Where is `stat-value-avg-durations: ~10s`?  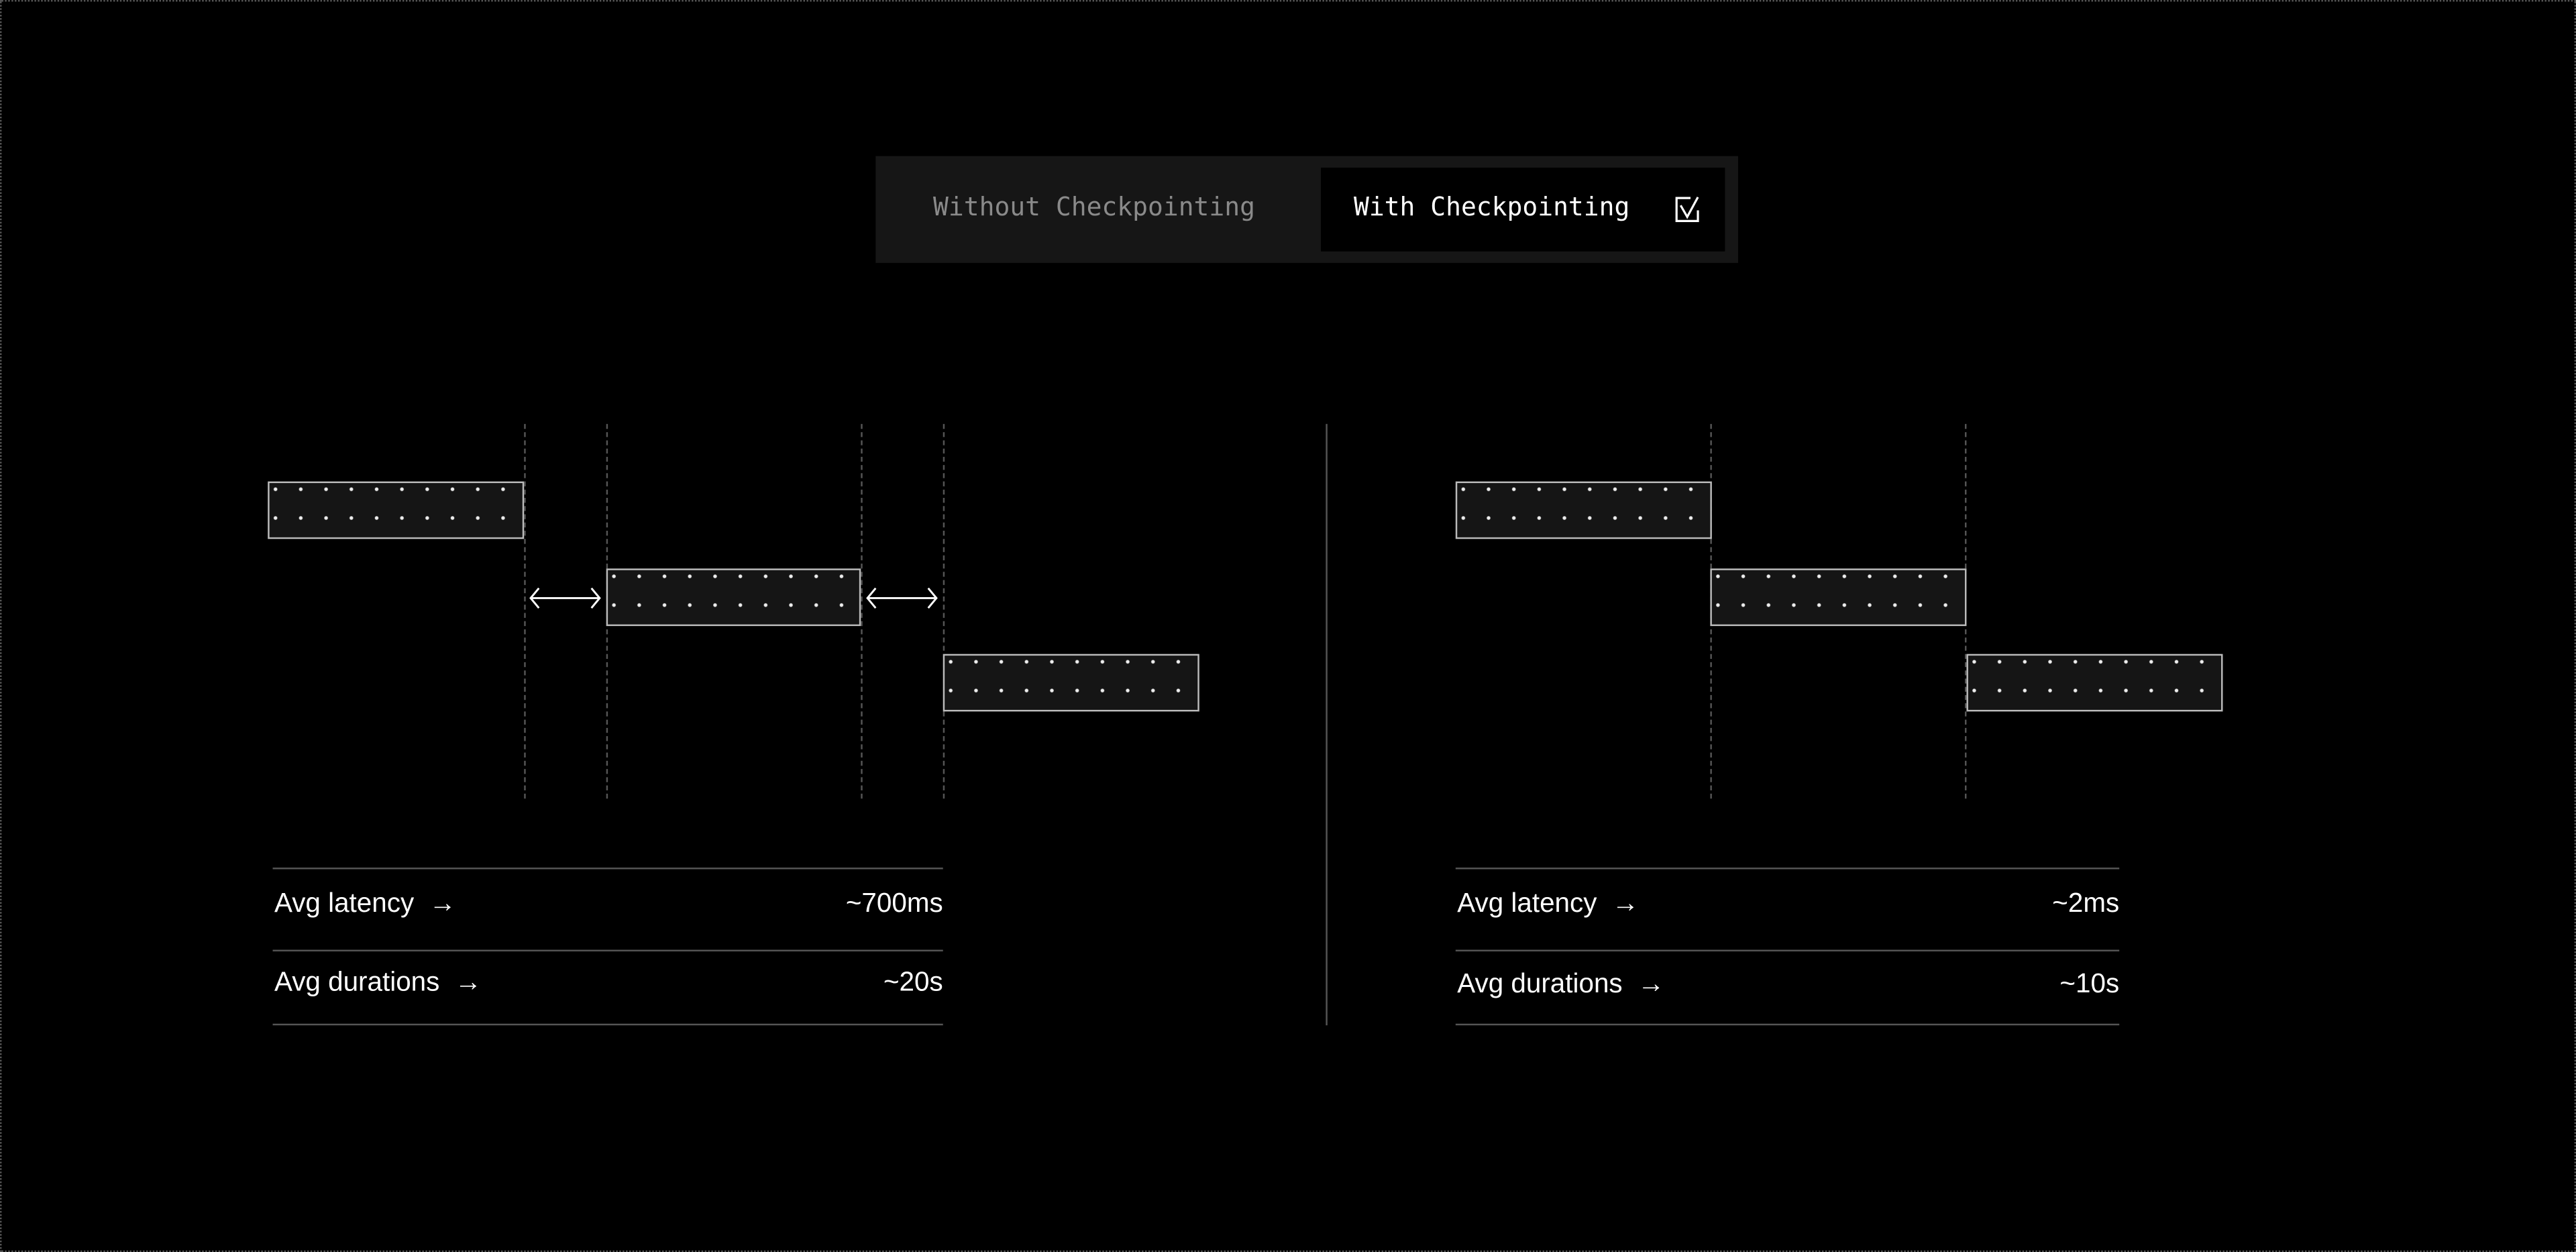 stat-value-avg-durations: ~10s is located at coordinates (2089, 984).